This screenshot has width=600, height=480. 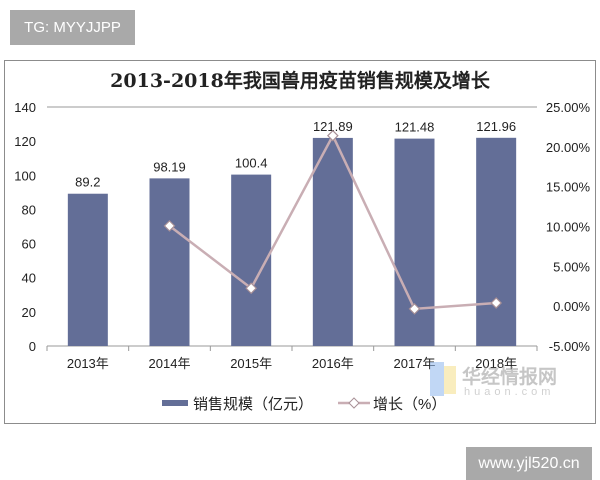 What do you see at coordinates (509, 392) in the screenshot?
I see `logo-text-en: huaon.com` at bounding box center [509, 392].